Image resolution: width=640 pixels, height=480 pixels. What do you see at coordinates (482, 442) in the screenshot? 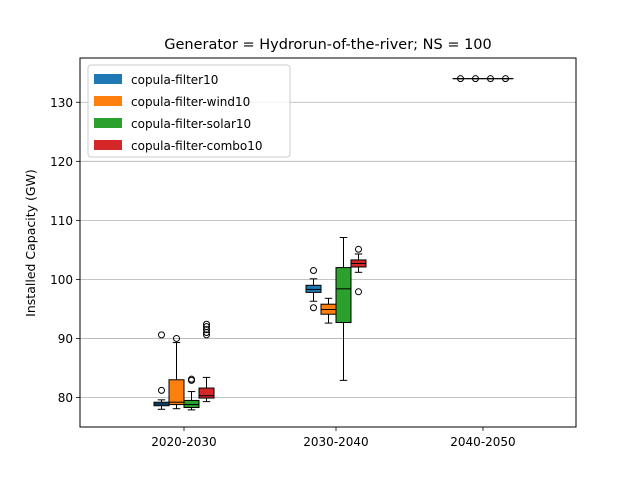
I see `x-tick-label: 2040-2050` at bounding box center [482, 442].